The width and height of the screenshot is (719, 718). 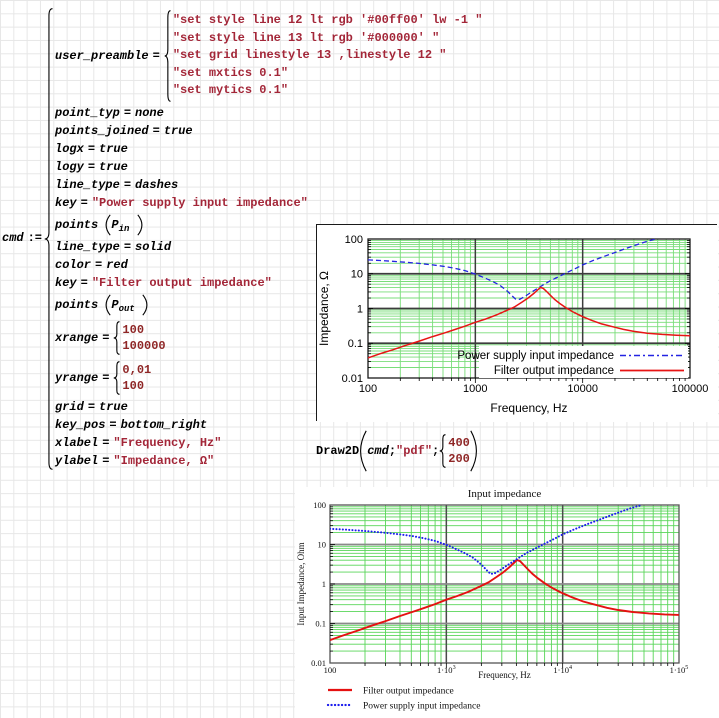 What do you see at coordinates (77, 378) in the screenshot?
I see `id-token: yrange` at bounding box center [77, 378].